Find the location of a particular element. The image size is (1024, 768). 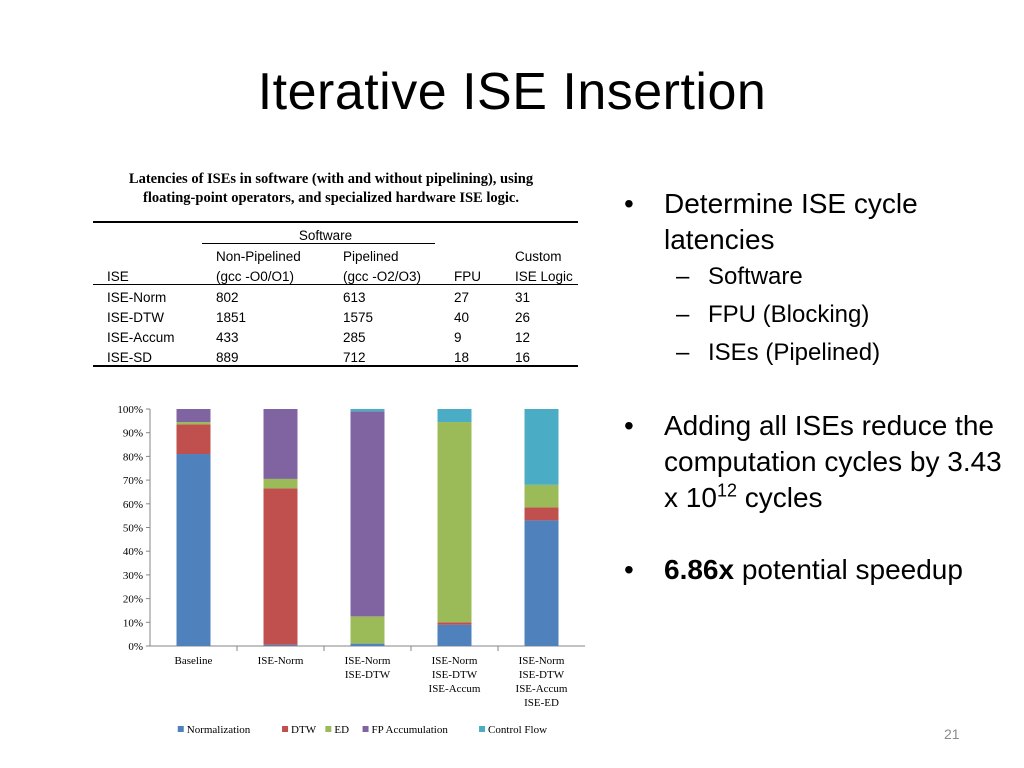

sub-bullet-ises: – ISEs (Pipelined) is located at coordinates (816, 353).